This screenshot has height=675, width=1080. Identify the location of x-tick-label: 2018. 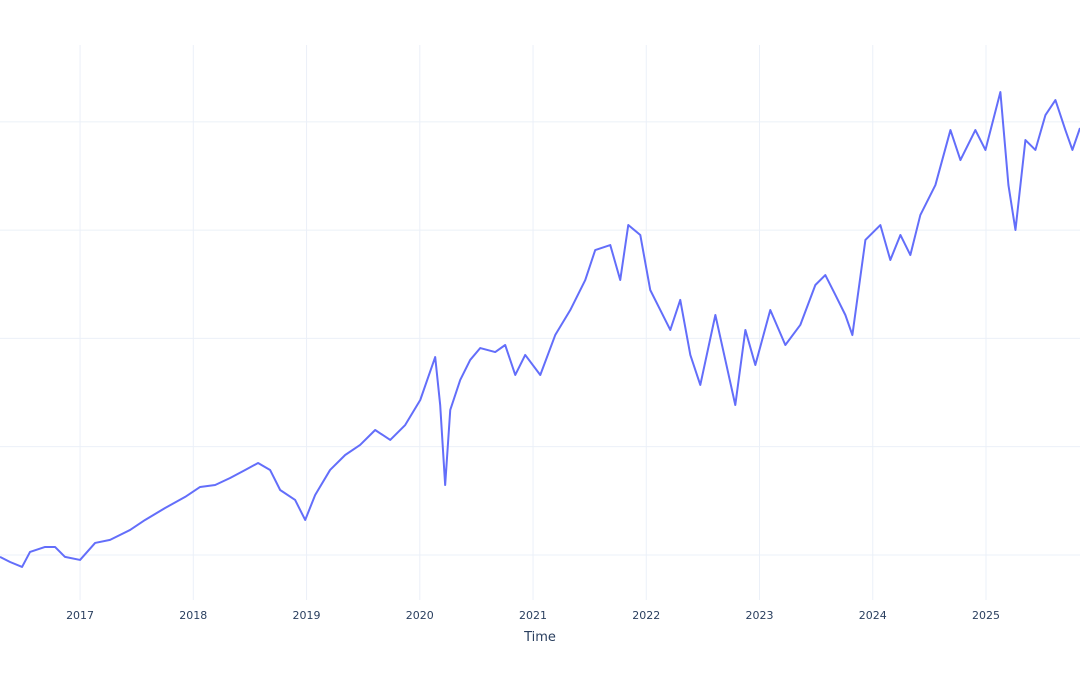
(193, 615).